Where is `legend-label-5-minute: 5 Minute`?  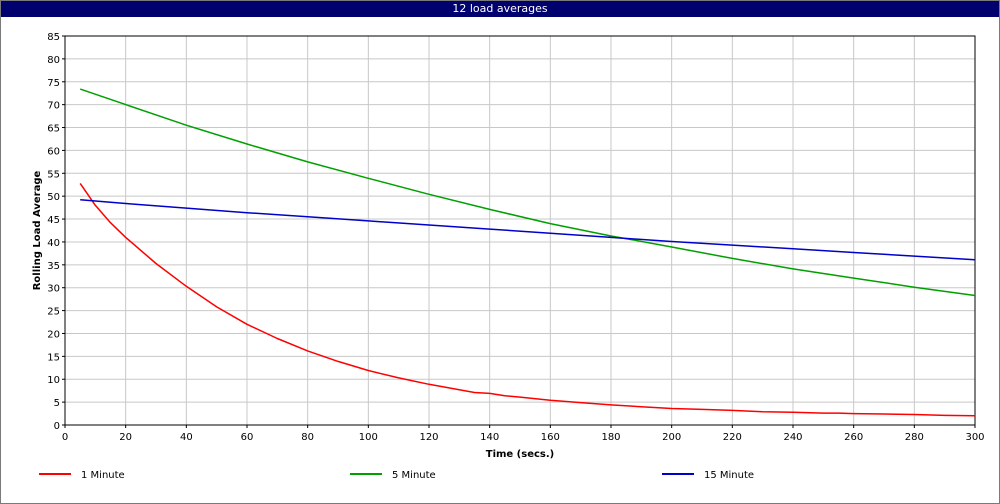 legend-label-5-minute: 5 Minute is located at coordinates (414, 475).